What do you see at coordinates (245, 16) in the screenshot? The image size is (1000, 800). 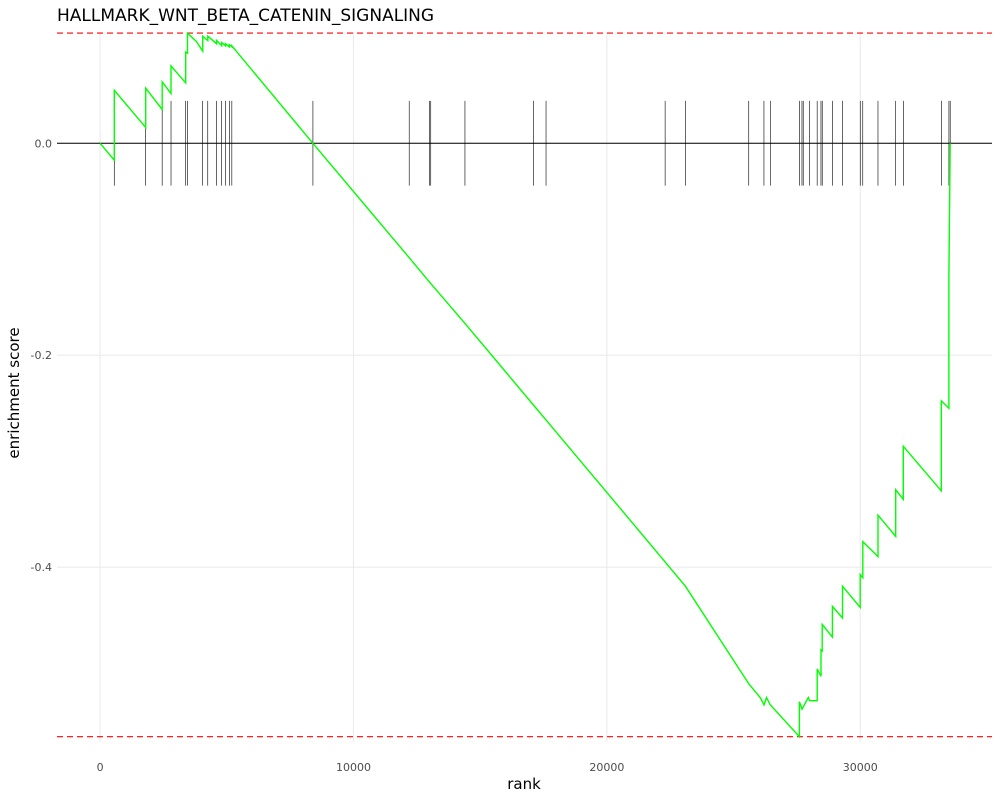 I see `chart-title: HALLMARK_WNT_BETA_CATENIN_SIGNALING` at bounding box center [245, 16].